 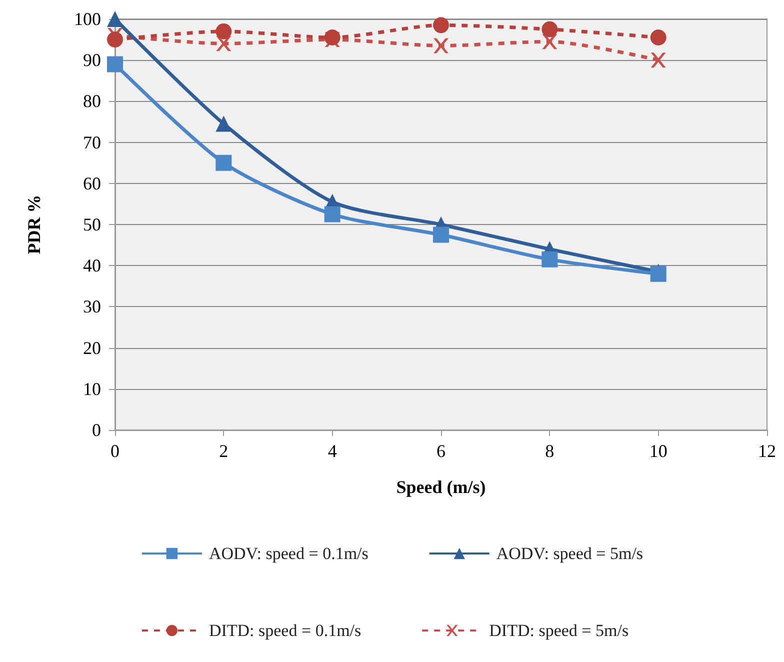 I want to click on y-axis-title: PDR %, so click(x=34, y=224).